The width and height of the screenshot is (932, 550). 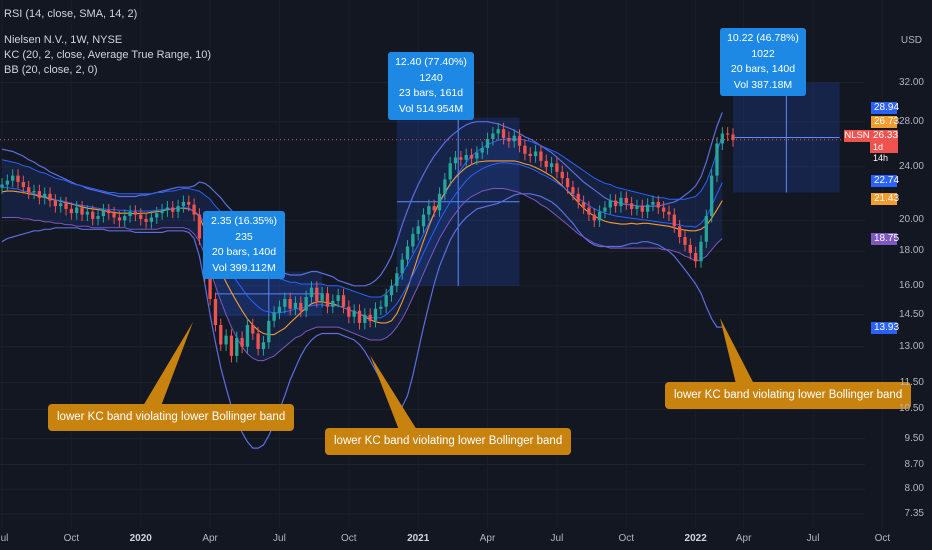 I want to click on x-tick-label: Jul, so click(x=557, y=538).